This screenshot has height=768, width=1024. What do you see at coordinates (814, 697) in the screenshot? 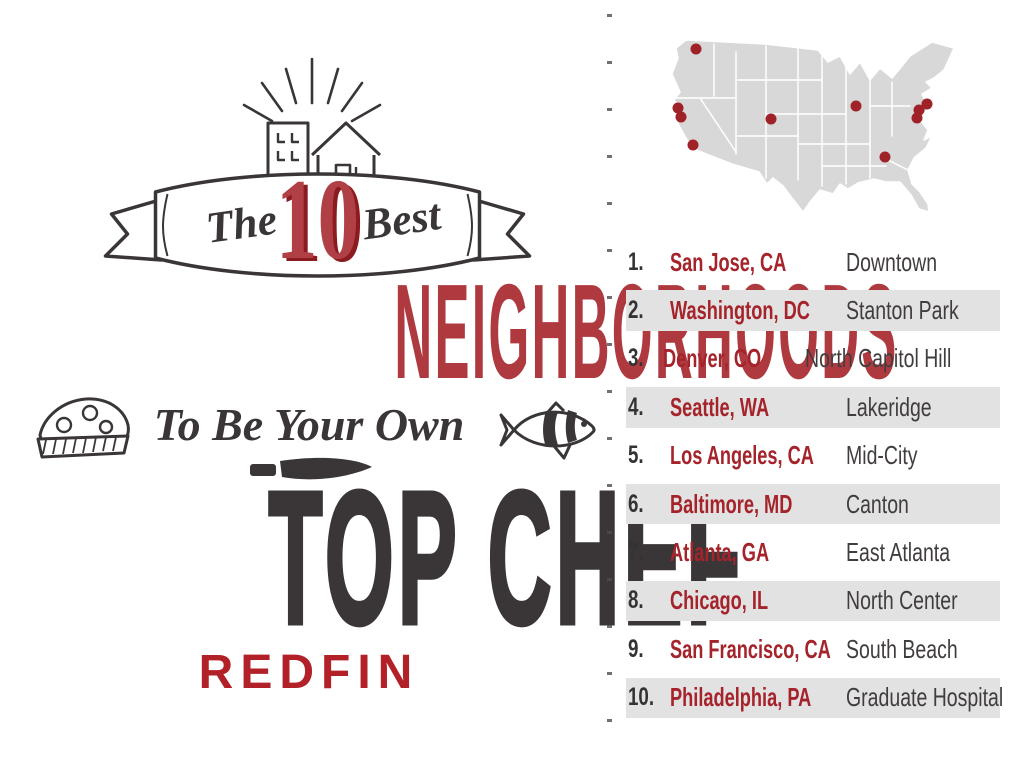
I see `list-item: 10. Philadelphia, PA Graduate Hospital` at bounding box center [814, 697].